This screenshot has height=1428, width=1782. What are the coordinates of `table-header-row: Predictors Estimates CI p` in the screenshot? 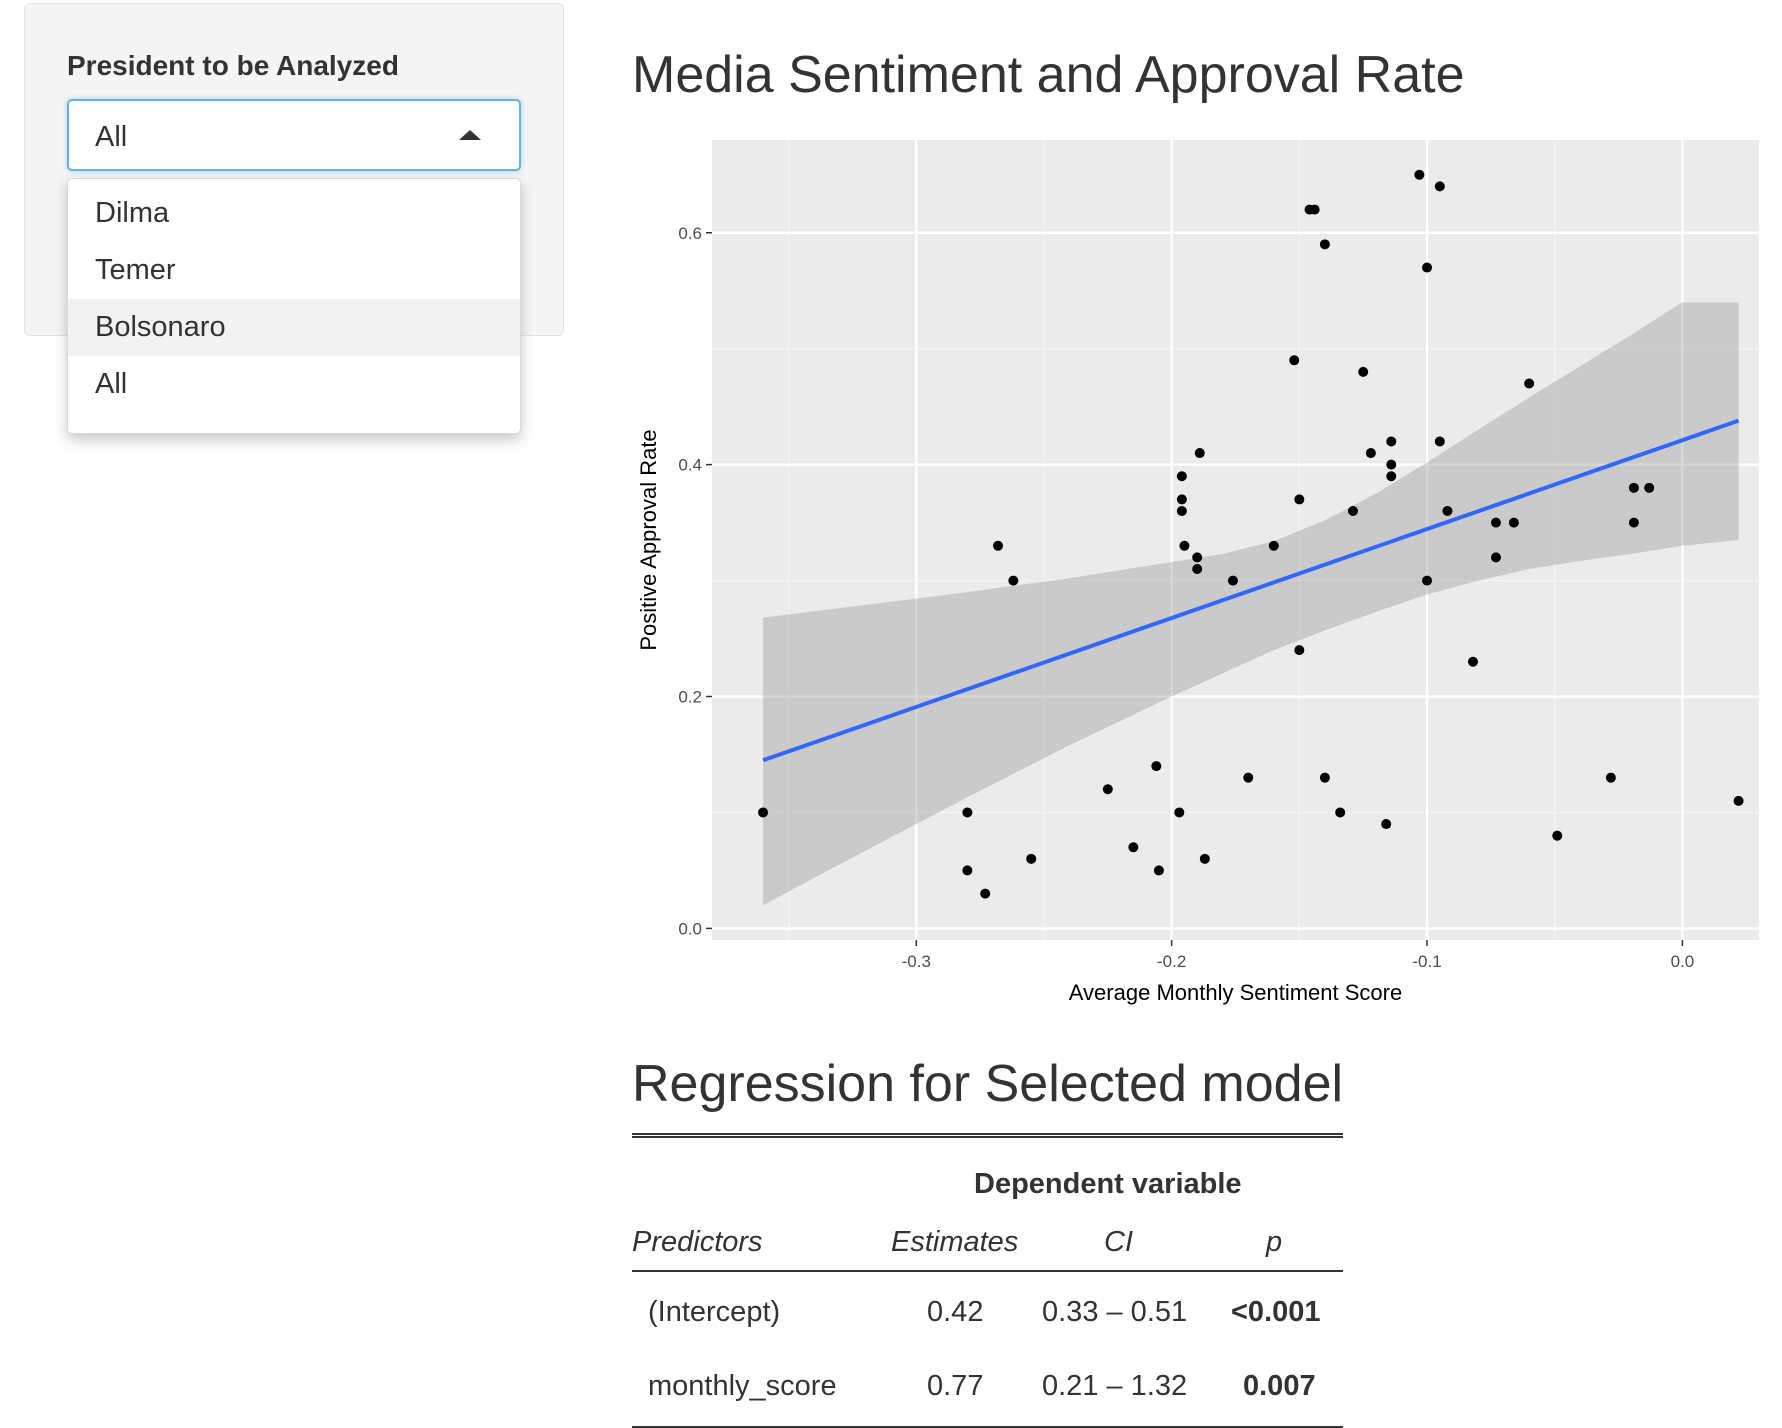 It's located at (987, 1246).